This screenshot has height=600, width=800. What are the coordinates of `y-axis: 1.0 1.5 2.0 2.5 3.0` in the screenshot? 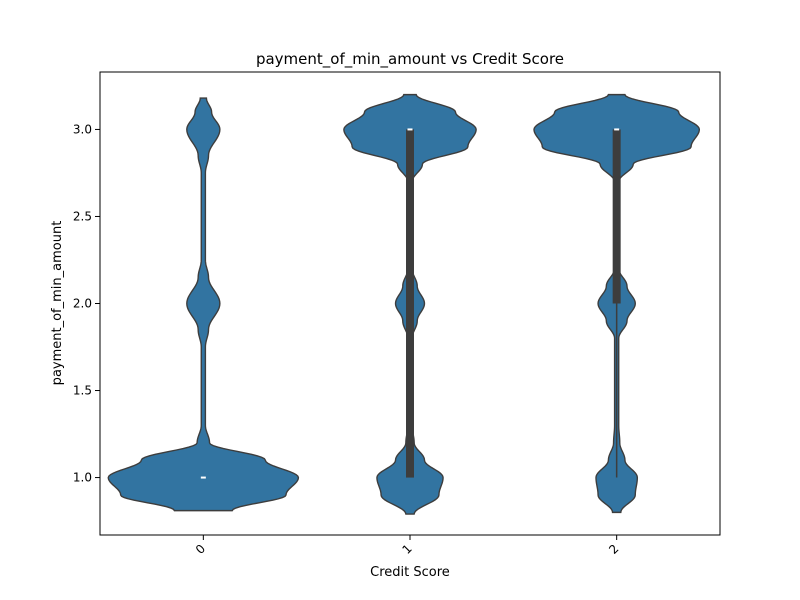 It's located at (86, 303).